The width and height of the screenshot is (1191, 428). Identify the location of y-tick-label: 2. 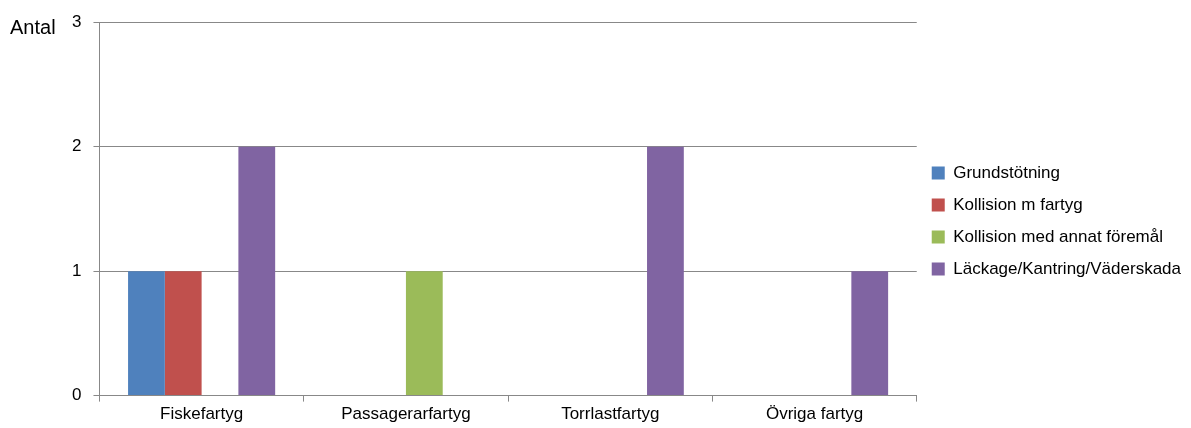
(76, 146).